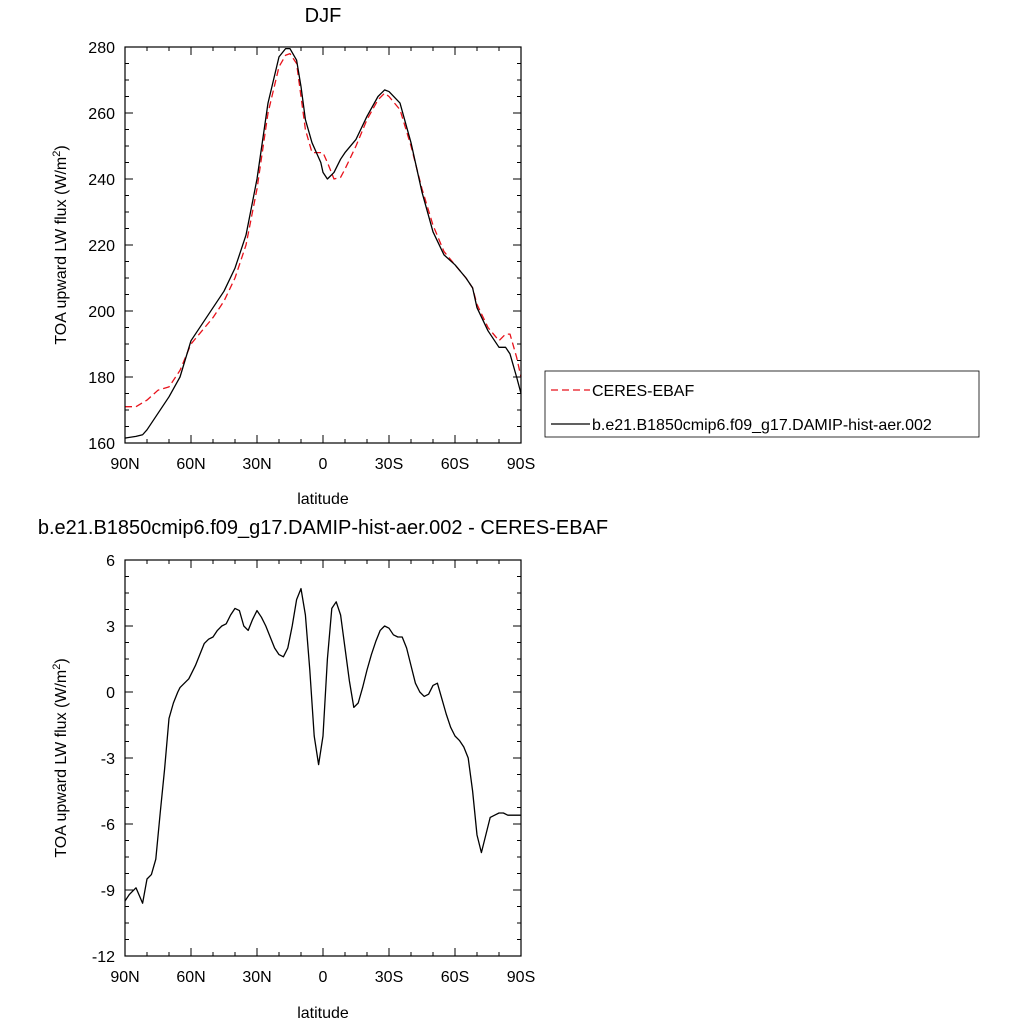  I want to click on y-tick-label: 160, so click(101, 444).